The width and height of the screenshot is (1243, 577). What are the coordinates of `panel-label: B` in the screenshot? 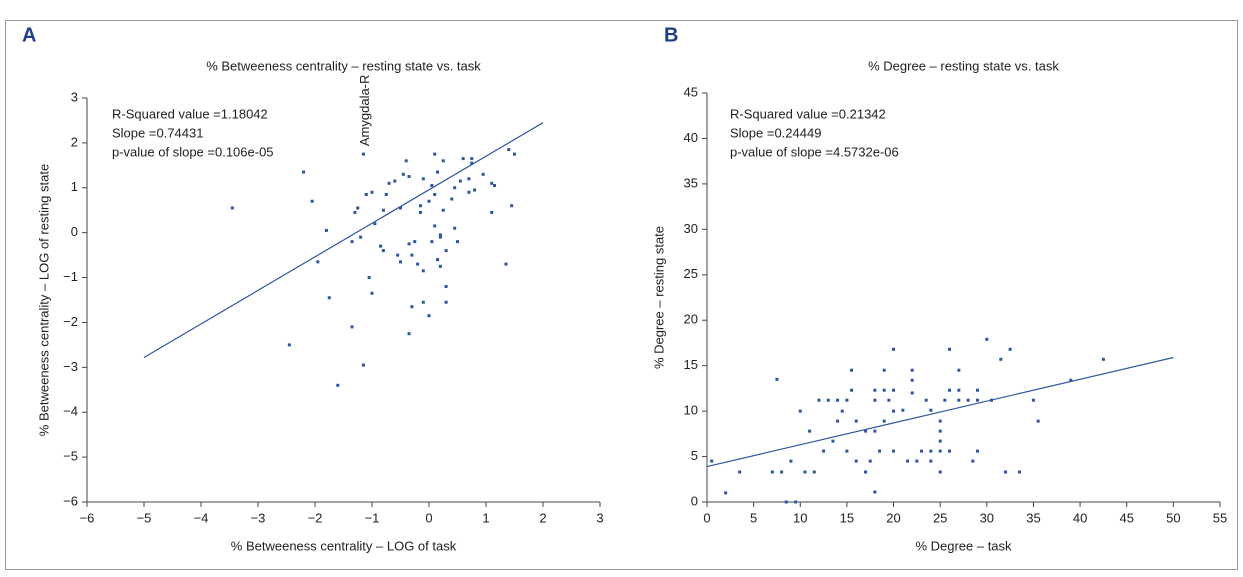 It's located at (671, 35).